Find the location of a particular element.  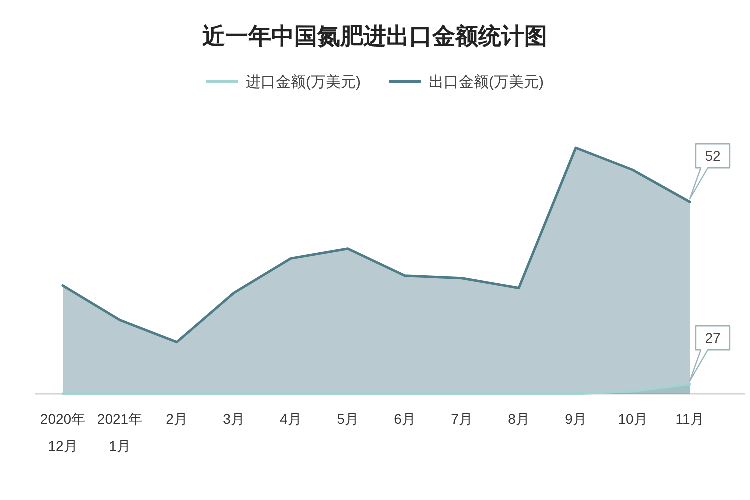

x-tick-label: 2月 is located at coordinates (177, 419).